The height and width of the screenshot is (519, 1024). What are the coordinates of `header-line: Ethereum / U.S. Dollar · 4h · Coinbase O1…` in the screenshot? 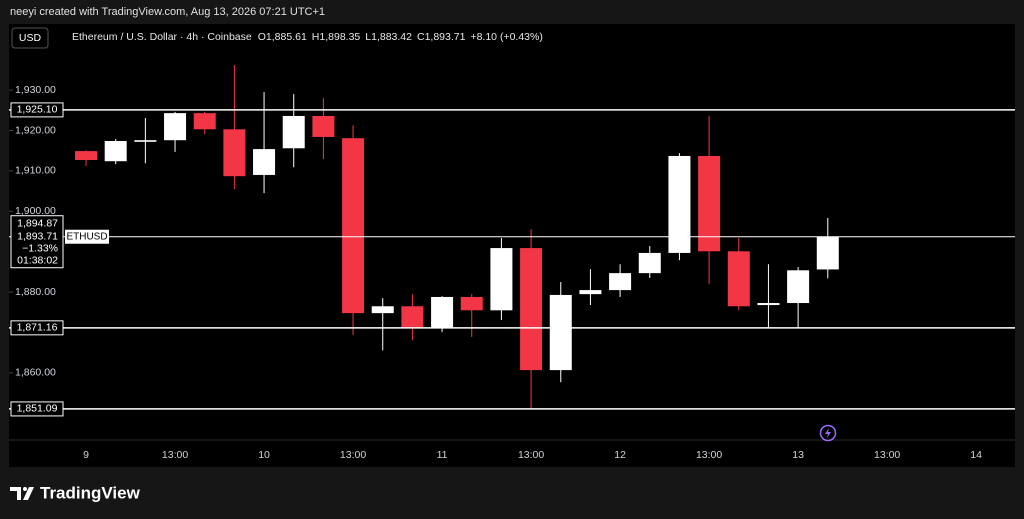 It's located at (307, 37).